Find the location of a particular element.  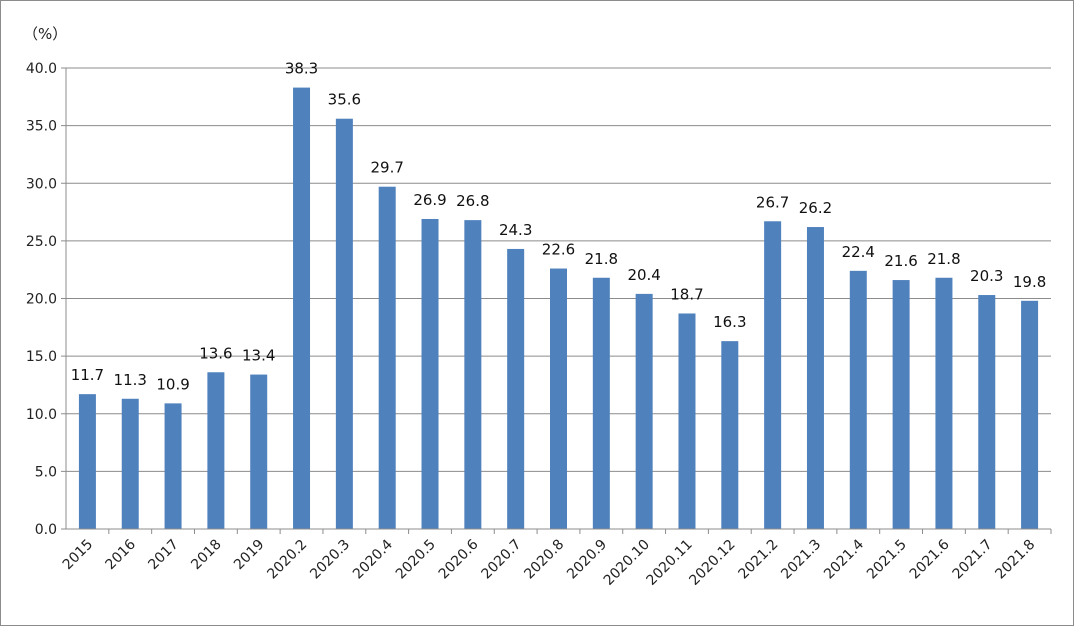

x-tick-label: 2015 is located at coordinates (78, 555).